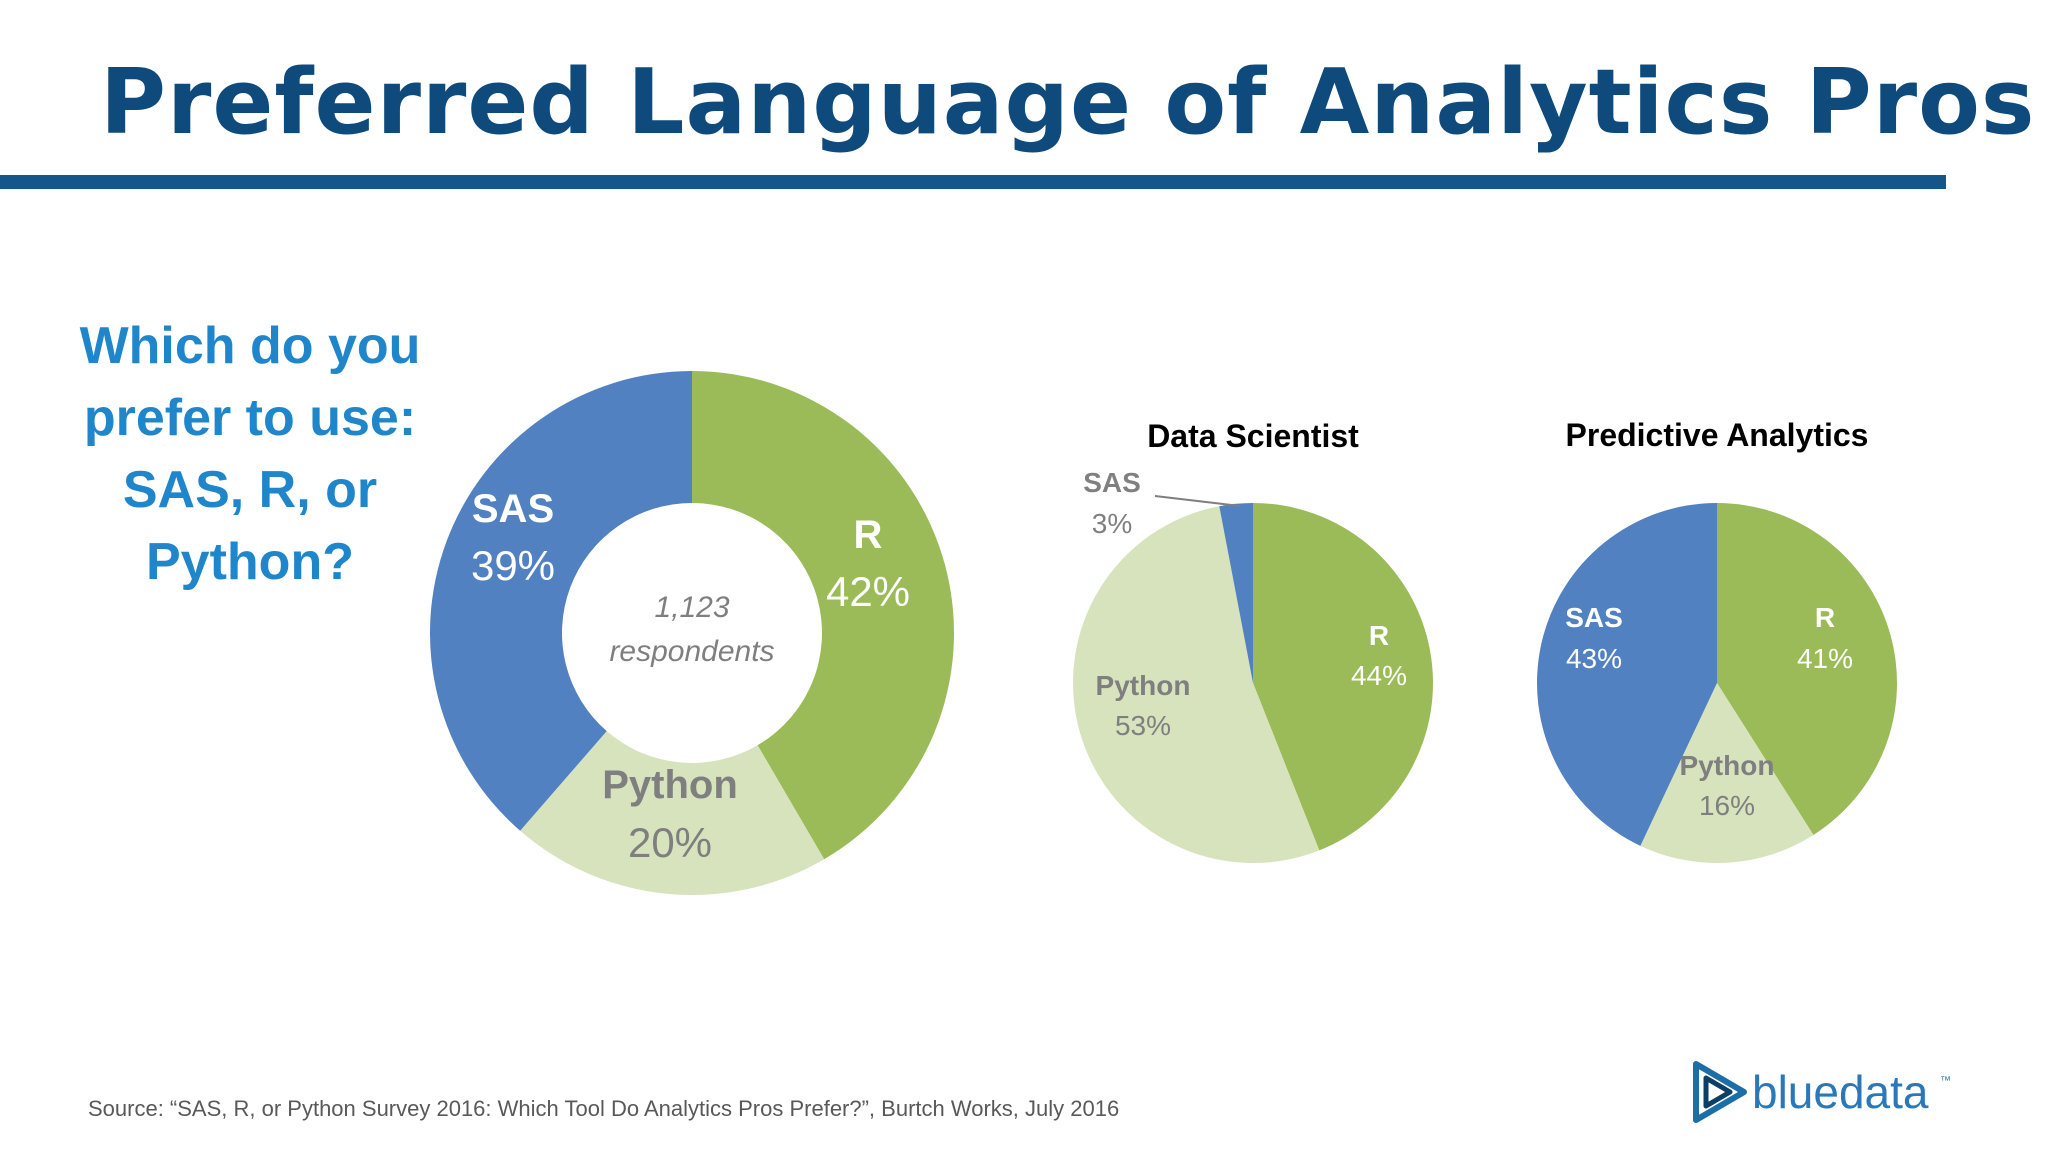  What do you see at coordinates (1727, 805) in the screenshot?
I see `value-label: 16%` at bounding box center [1727, 805].